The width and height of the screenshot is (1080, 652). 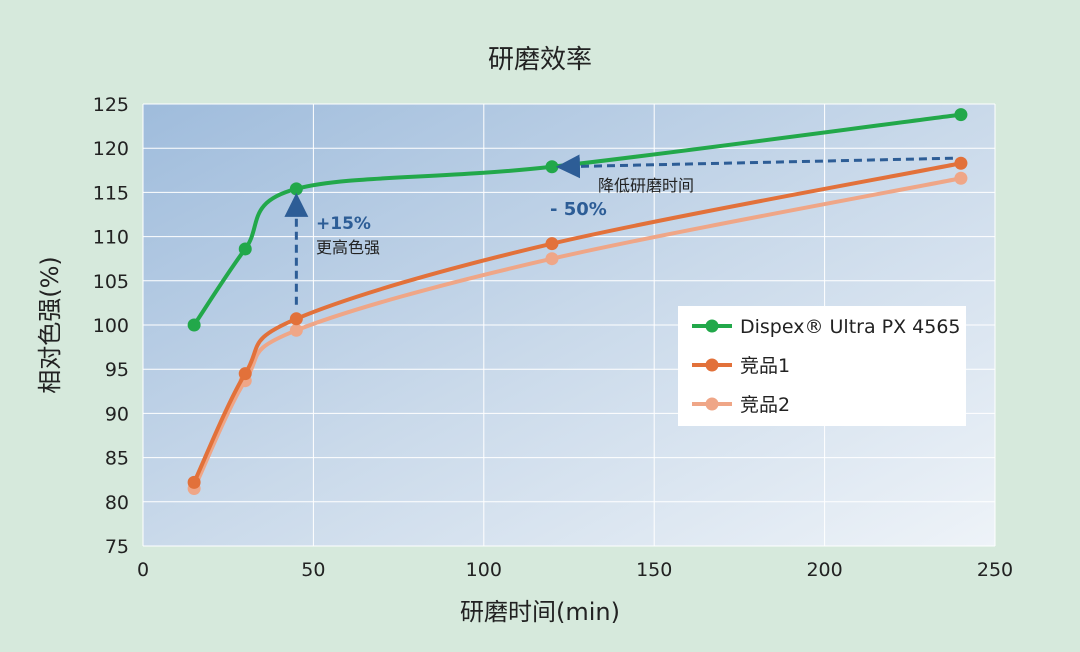 What do you see at coordinates (654, 570) in the screenshot?
I see `x-tick-label: 150` at bounding box center [654, 570].